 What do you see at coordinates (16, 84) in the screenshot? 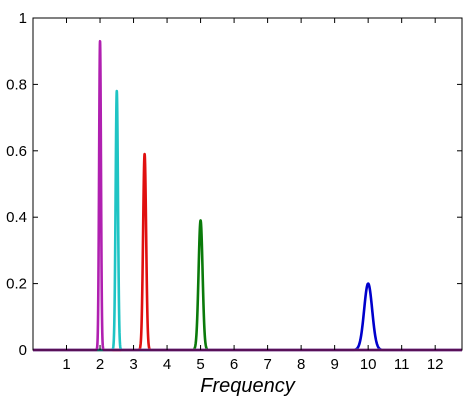
I see `y-tick-label: 0.8` at bounding box center [16, 84].